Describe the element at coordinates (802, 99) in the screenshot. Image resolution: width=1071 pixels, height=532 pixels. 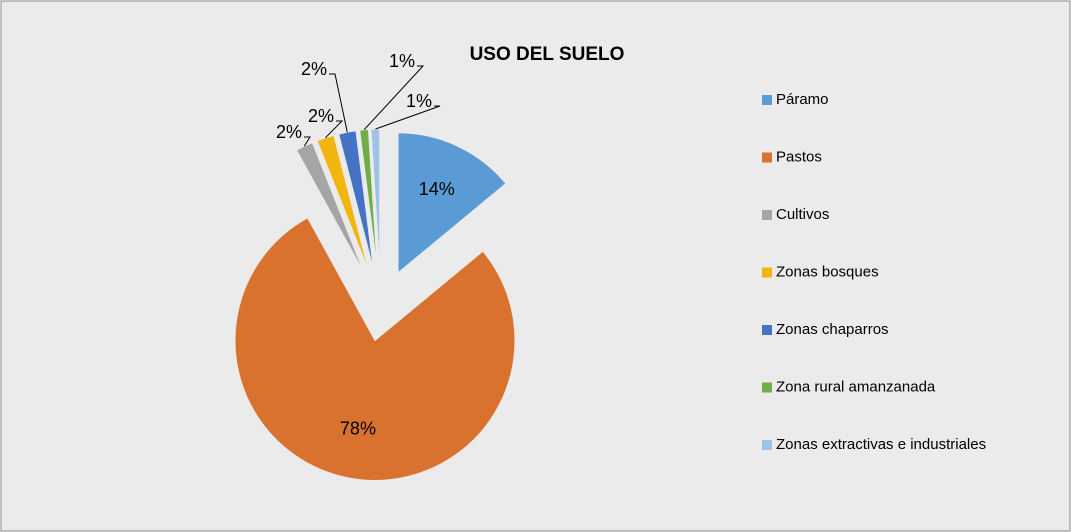
I see `legend-label: Páramo` at that location.